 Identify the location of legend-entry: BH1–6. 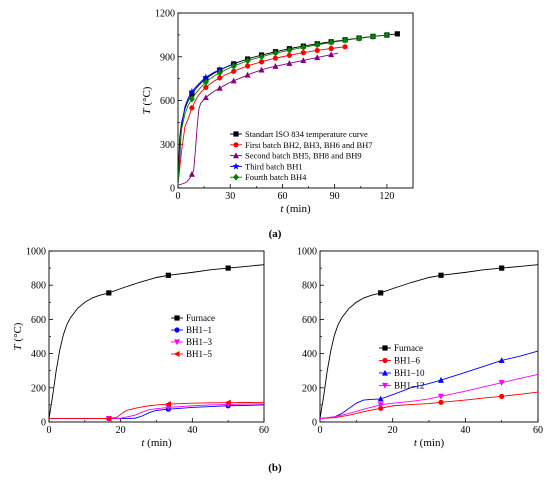
(407, 361).